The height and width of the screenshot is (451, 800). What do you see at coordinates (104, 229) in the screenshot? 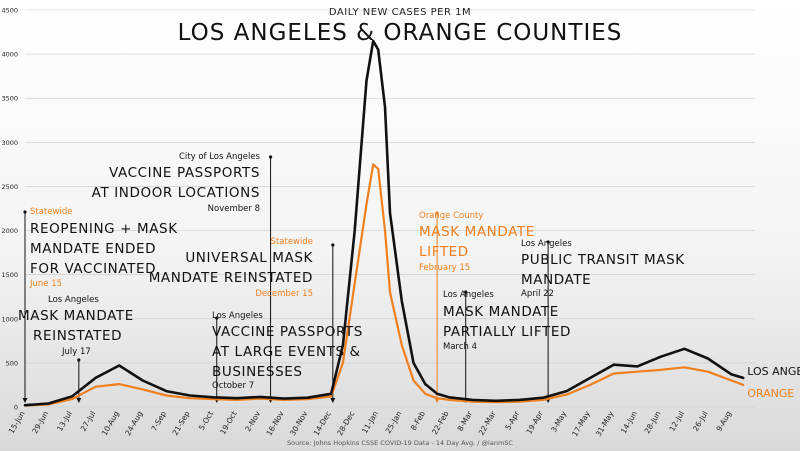
I see `annotation-1-line1: REOPENING + MASK` at bounding box center [104, 229].